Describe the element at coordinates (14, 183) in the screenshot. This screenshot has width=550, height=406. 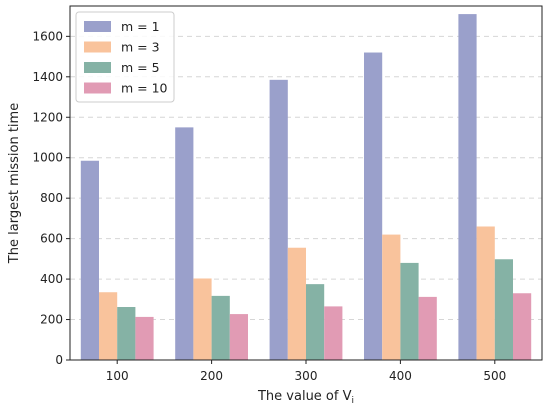
I see `y-axis-label: The largest mission time` at that location.